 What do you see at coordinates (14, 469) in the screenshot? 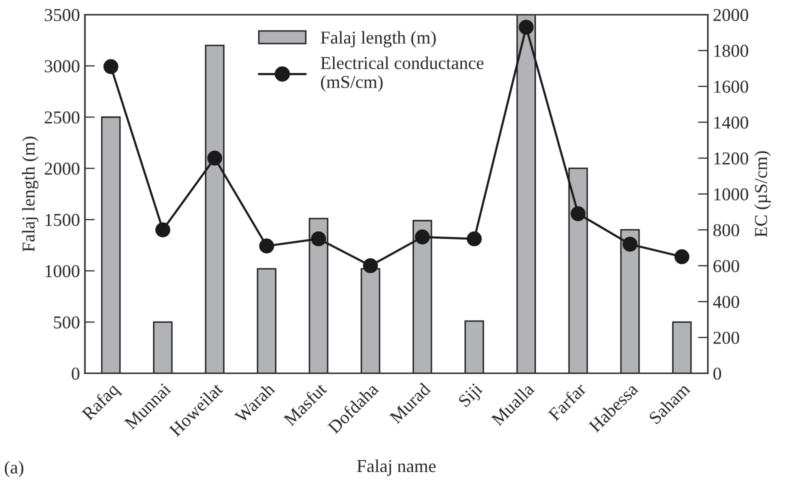
I see `text: (a)` at bounding box center [14, 469].